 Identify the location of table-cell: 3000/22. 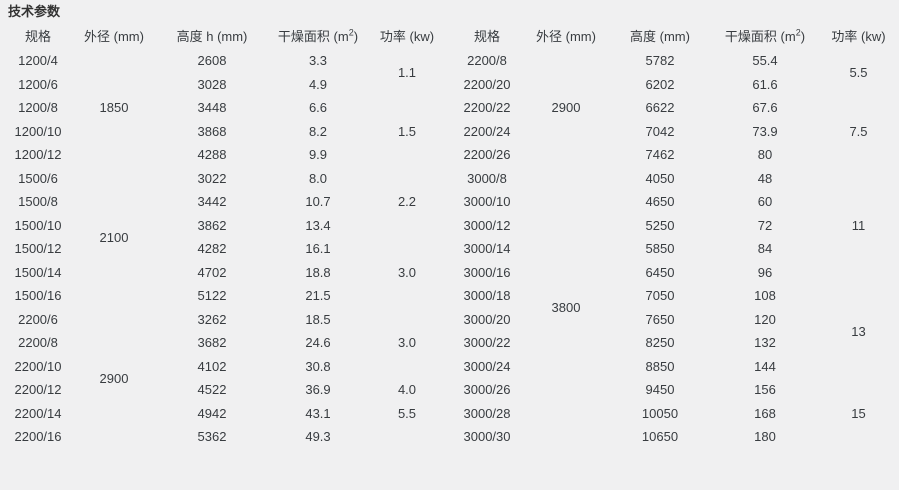
(487, 343).